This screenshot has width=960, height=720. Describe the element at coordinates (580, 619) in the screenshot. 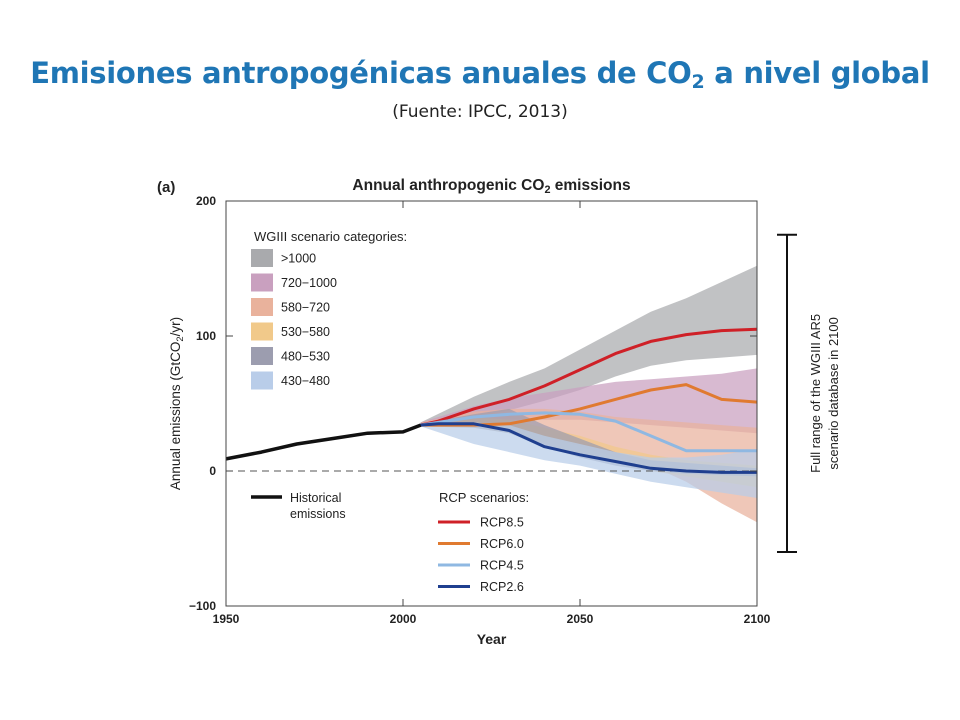

I see `x-tick-label-2: 2050` at that location.